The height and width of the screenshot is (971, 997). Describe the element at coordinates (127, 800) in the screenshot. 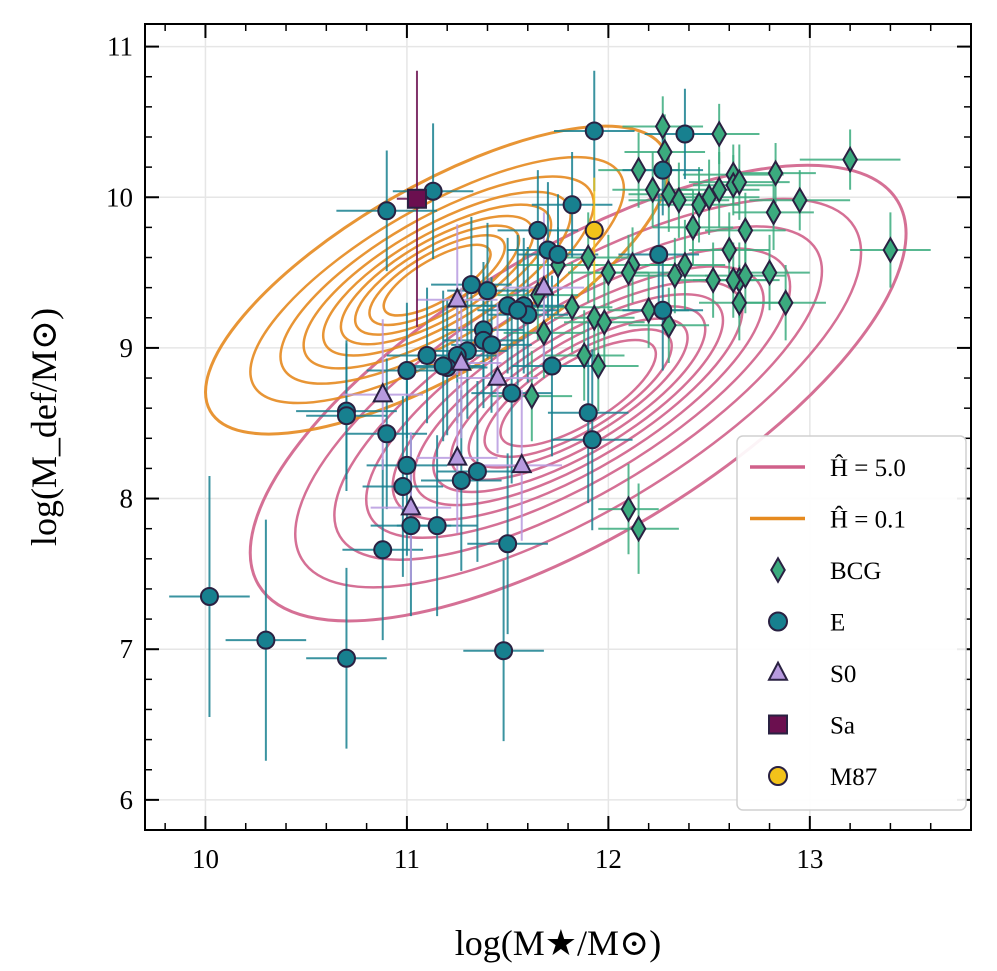

I see `y-tick-label: 6` at that location.